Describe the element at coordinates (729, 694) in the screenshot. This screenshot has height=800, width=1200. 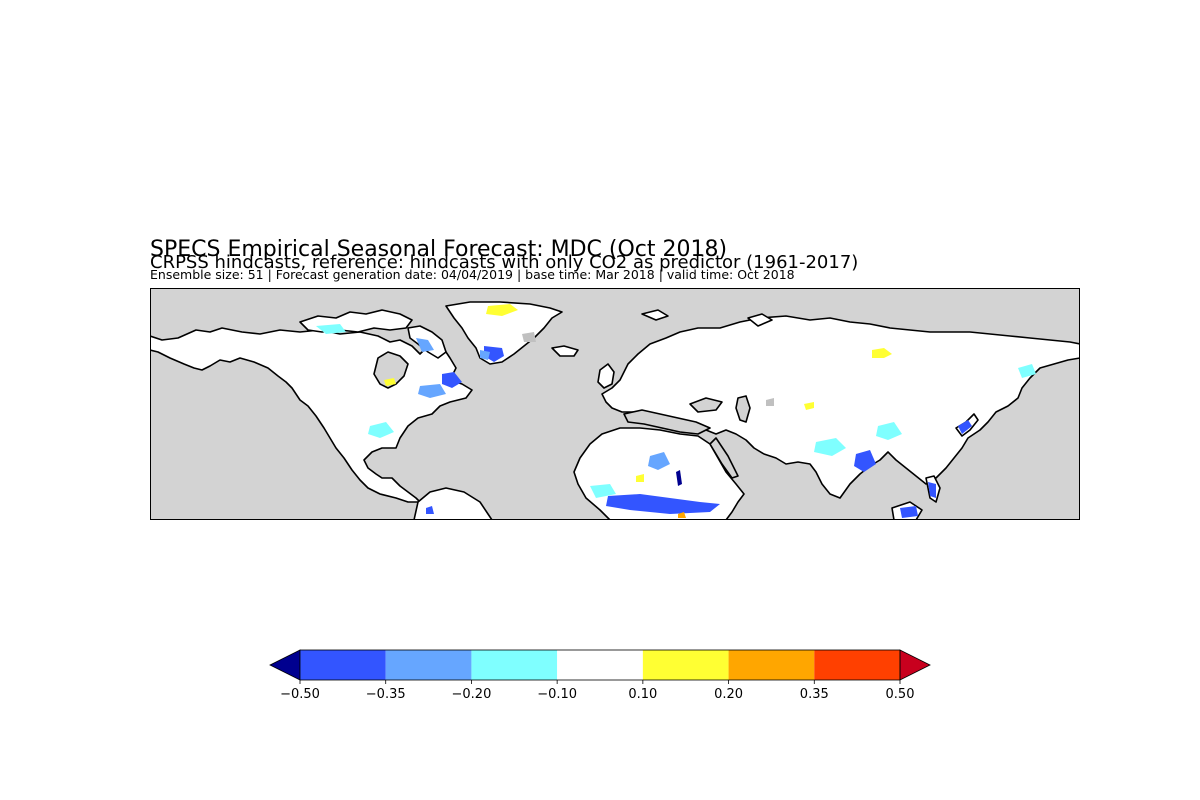
I see `colorbar-tick-label: 0.20` at that location.